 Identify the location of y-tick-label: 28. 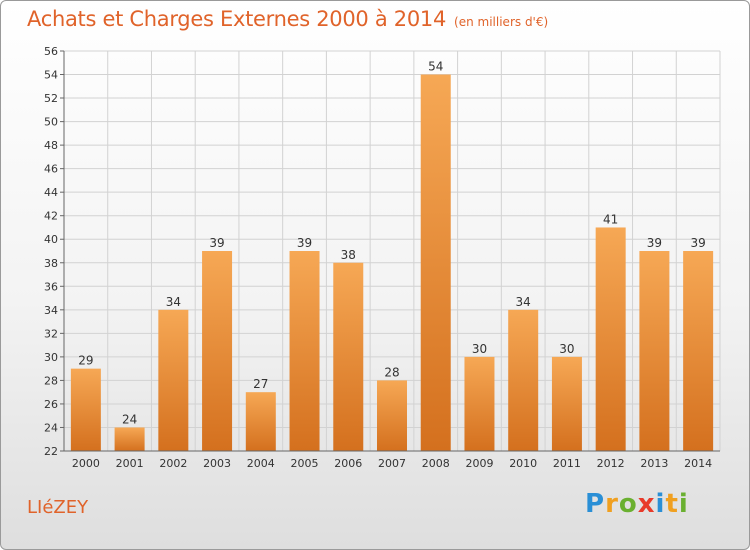
(51, 380).